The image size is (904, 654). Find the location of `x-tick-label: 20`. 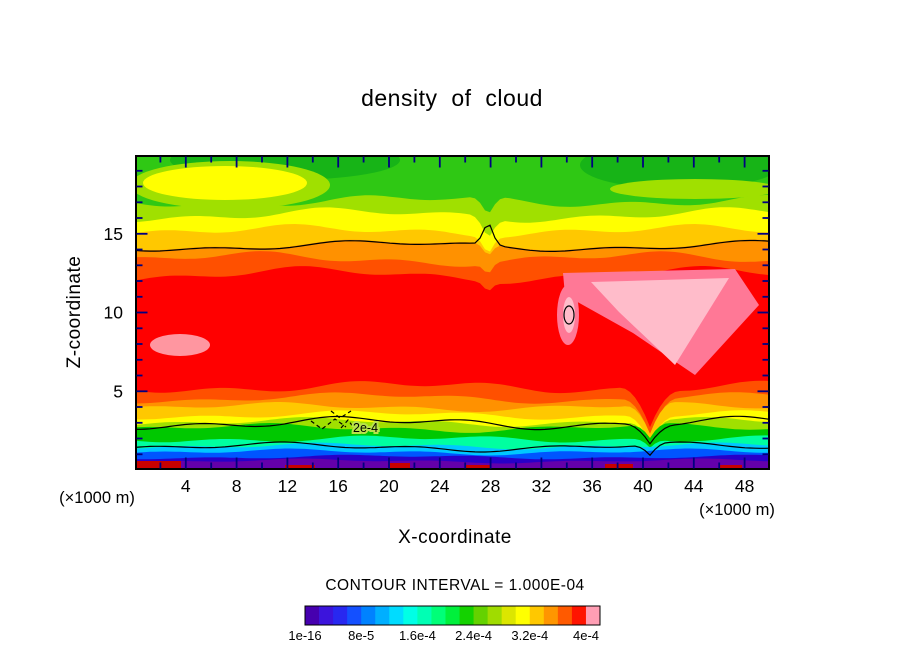

x-tick-label: 20 is located at coordinates (389, 486).